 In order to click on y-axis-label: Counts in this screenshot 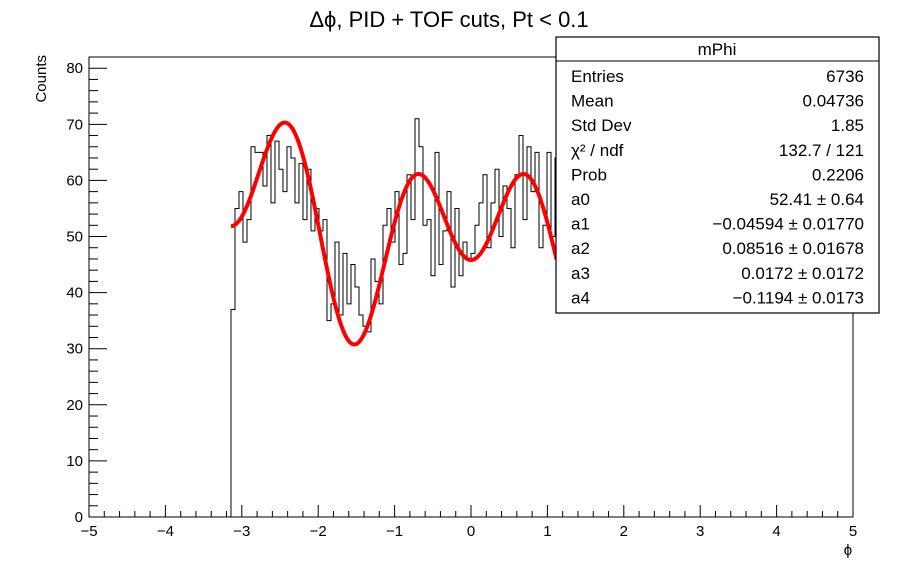, I will do `click(41, 79)`.